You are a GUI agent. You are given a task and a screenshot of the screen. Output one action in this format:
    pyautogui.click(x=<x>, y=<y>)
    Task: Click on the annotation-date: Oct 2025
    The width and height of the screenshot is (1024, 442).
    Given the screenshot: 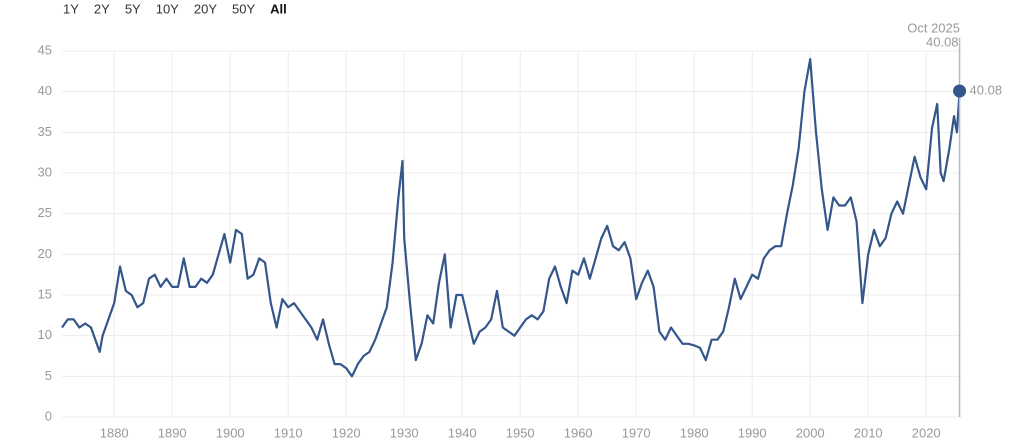 What is the action you would take?
    pyautogui.click(x=933, y=27)
    